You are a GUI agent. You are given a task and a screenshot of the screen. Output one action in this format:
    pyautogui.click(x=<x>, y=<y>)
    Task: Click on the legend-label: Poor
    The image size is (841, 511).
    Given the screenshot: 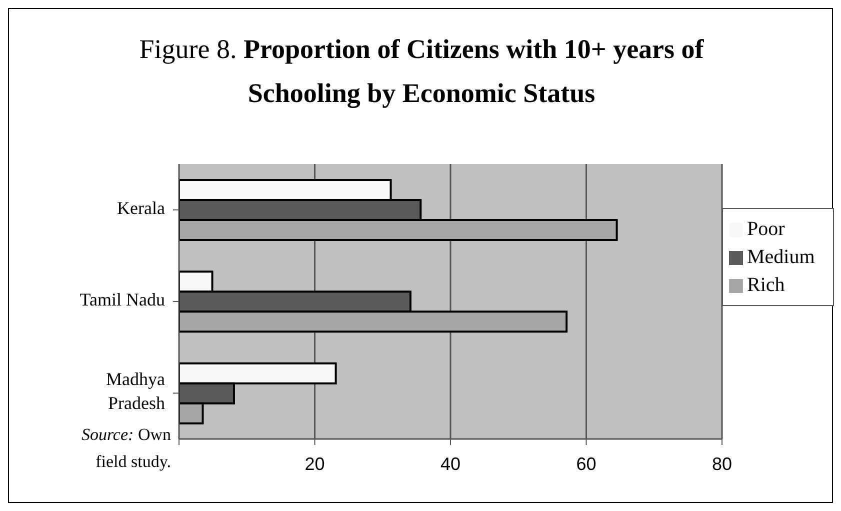 What is the action you would take?
    pyautogui.click(x=766, y=229)
    